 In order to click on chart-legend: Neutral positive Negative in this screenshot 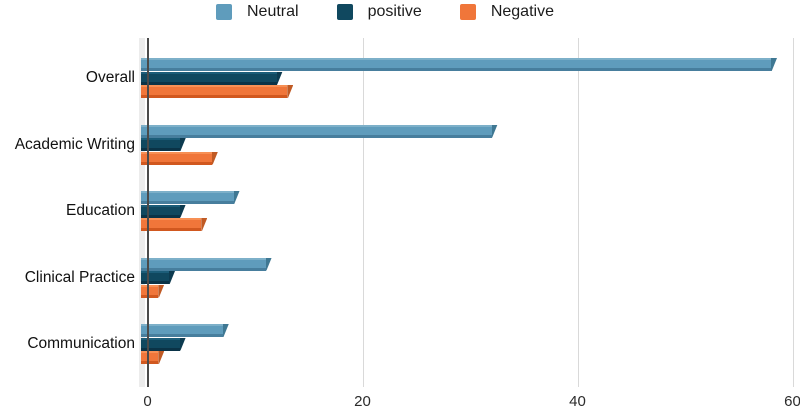, I will do `click(385, 12)`.